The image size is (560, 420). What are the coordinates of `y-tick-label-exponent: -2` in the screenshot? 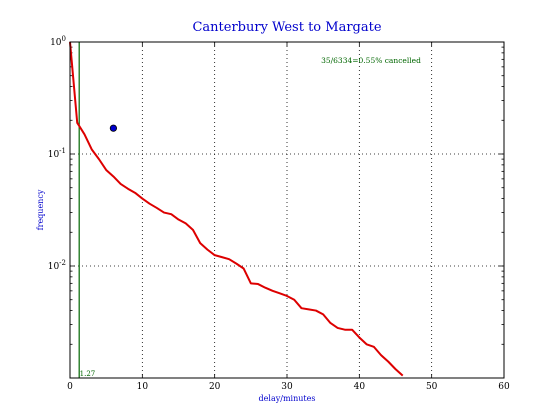 It's located at (62, 263).